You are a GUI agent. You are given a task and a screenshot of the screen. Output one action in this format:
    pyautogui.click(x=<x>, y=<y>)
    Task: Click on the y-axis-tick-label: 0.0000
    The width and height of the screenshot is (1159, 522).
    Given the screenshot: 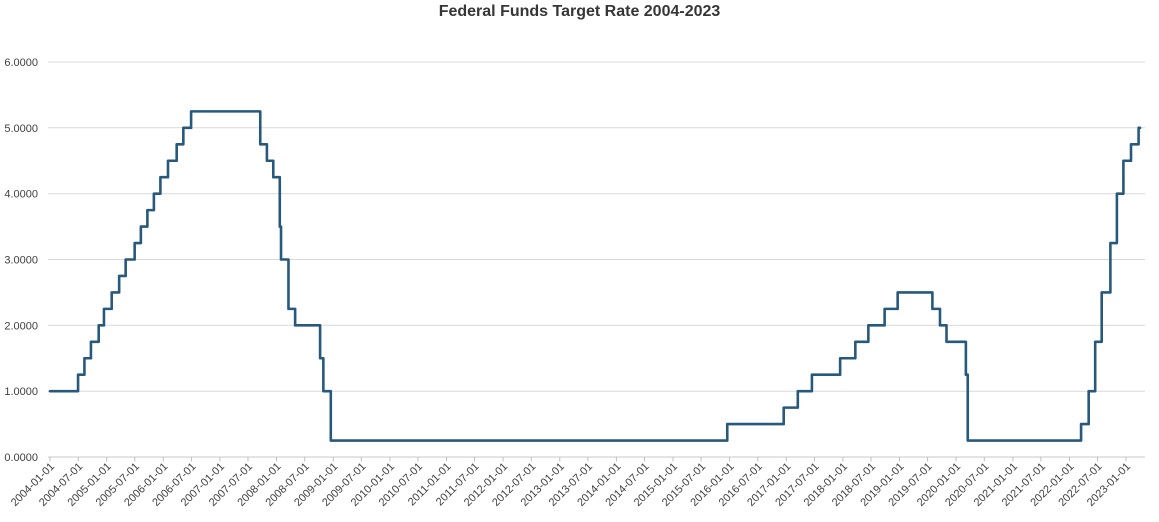 What is the action you would take?
    pyautogui.click(x=21, y=458)
    